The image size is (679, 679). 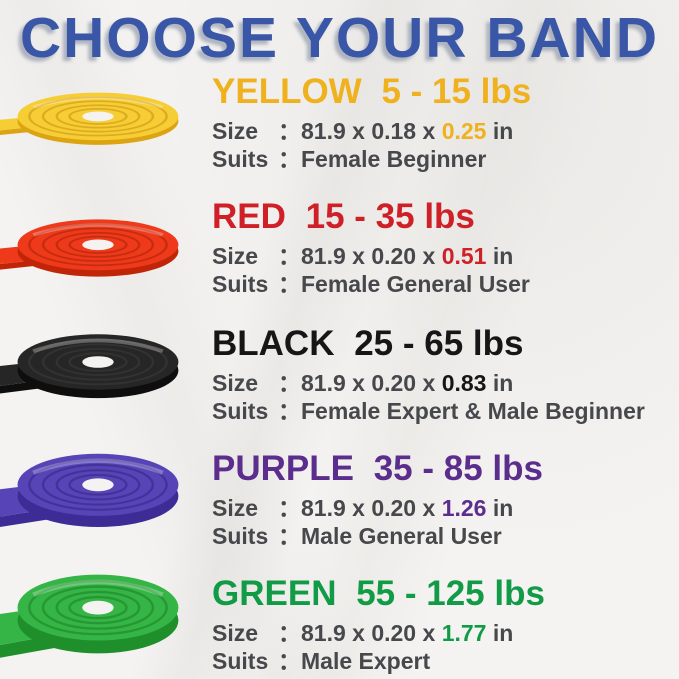 I want to click on size-row: Size ： 81.9 x 0.20 x 1.77 in, so click(x=442, y=633).